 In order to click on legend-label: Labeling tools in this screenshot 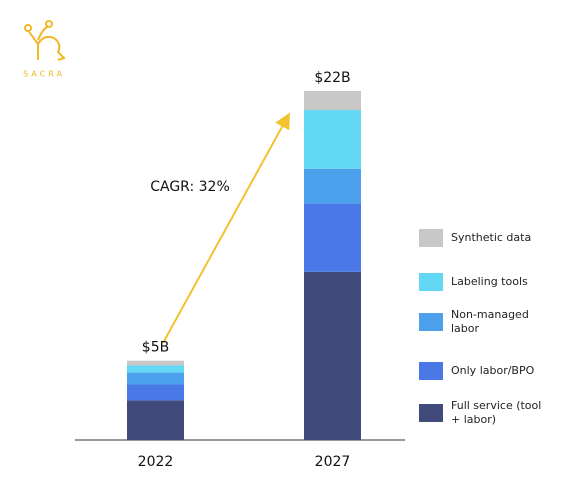, I will do `click(489, 281)`.